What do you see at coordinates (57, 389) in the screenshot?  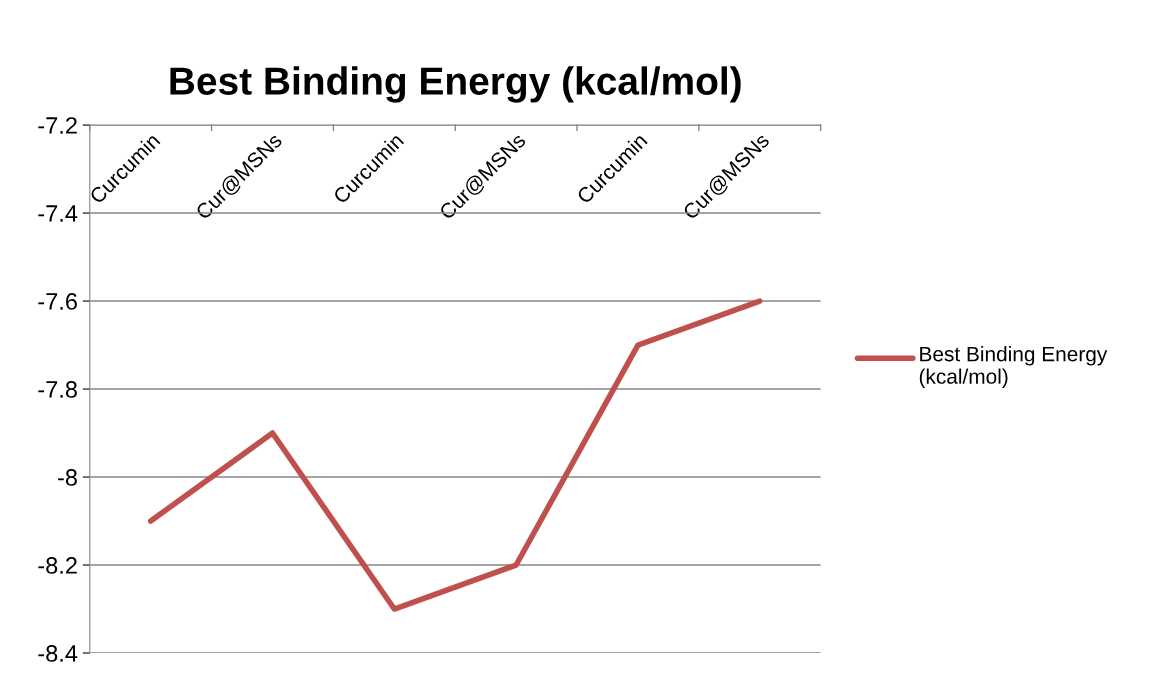 I see `y-tick-label: -7.8` at bounding box center [57, 389].